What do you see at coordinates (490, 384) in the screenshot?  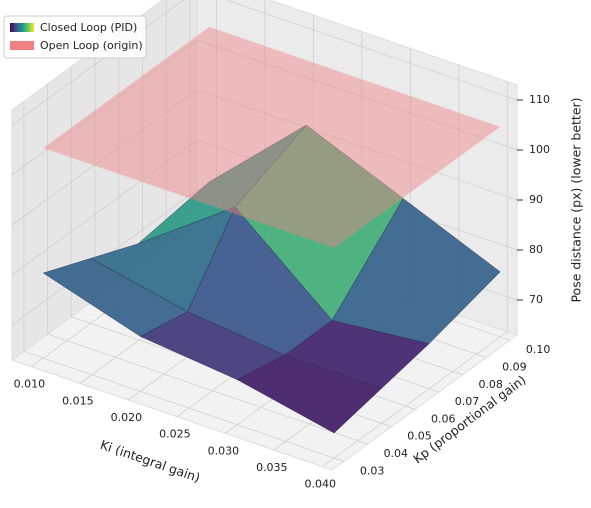 I see `y-tick-label: 0.08` at bounding box center [490, 384].